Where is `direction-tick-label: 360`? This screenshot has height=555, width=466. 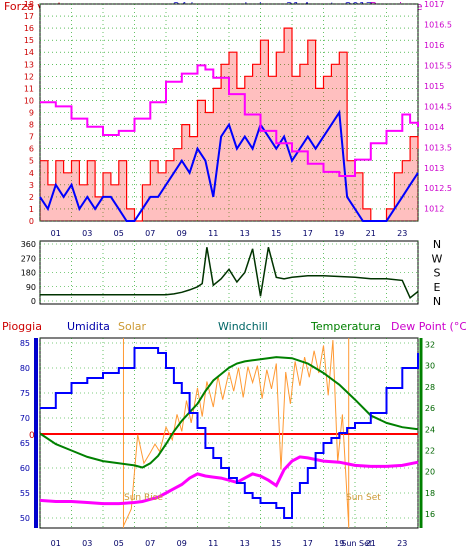 direction-tick-label: 360 is located at coordinates (28, 244).